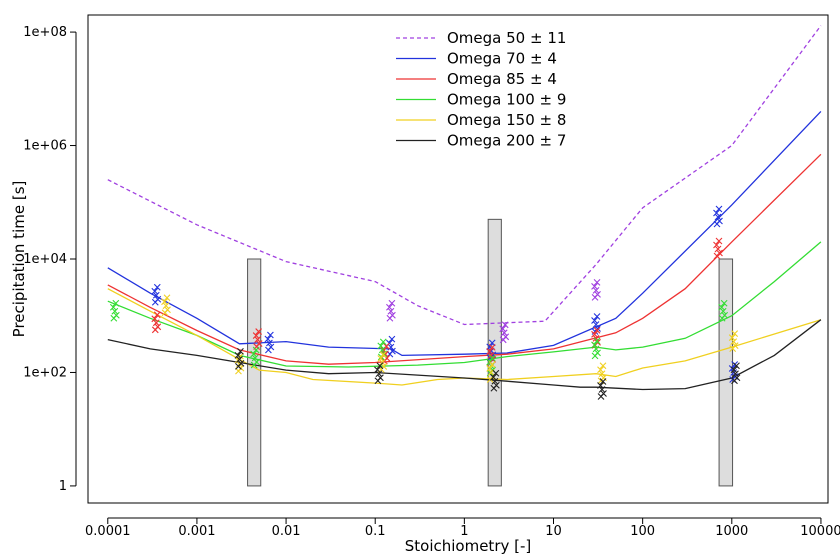 The image size is (840, 556). Describe the element at coordinates (196, 531) in the screenshot. I see `x-tick-label-1: 0.001` at that location.